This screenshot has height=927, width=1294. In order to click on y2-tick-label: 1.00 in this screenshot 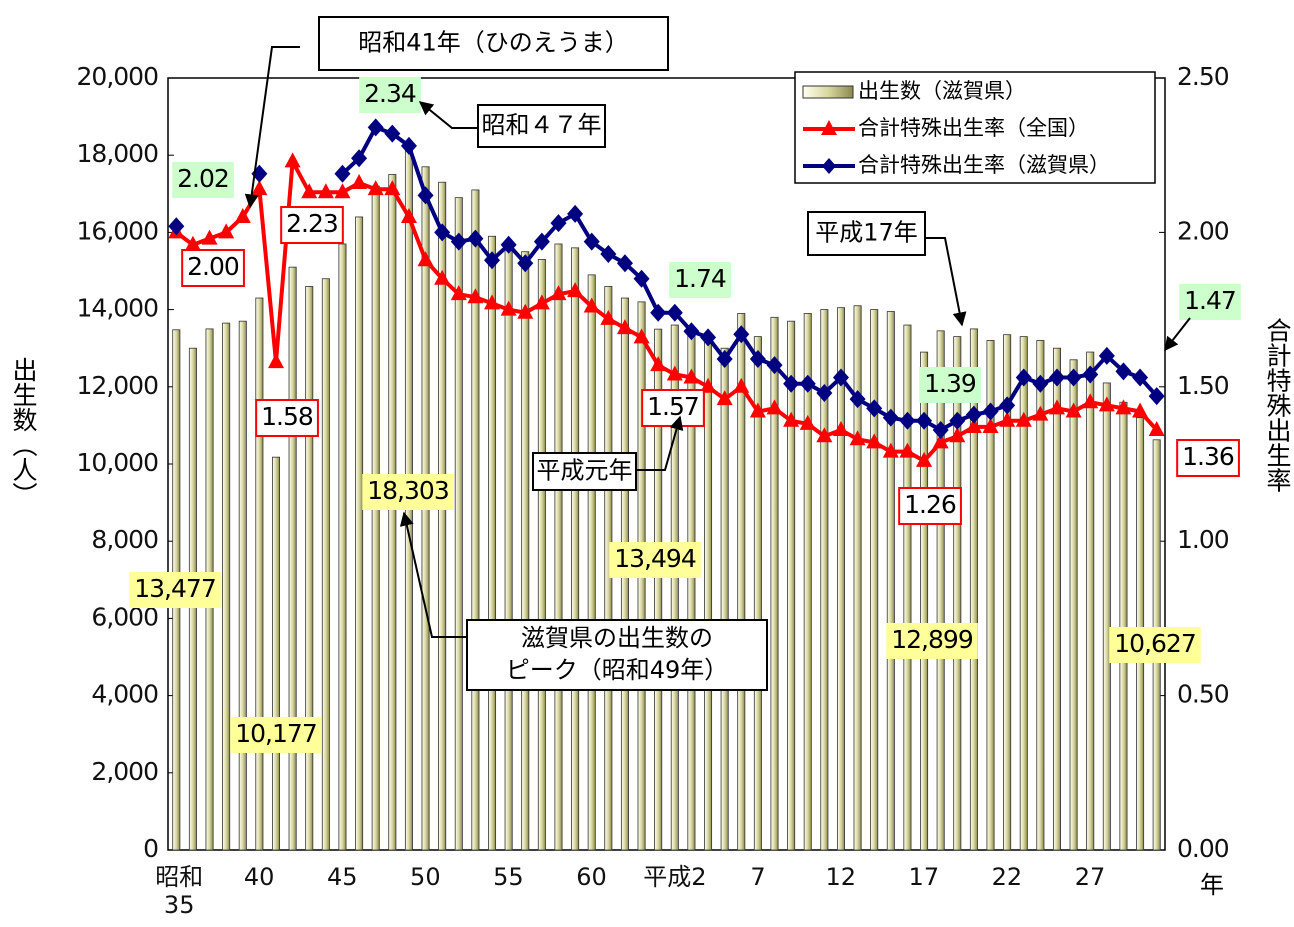, I will do `click(1203, 539)`.